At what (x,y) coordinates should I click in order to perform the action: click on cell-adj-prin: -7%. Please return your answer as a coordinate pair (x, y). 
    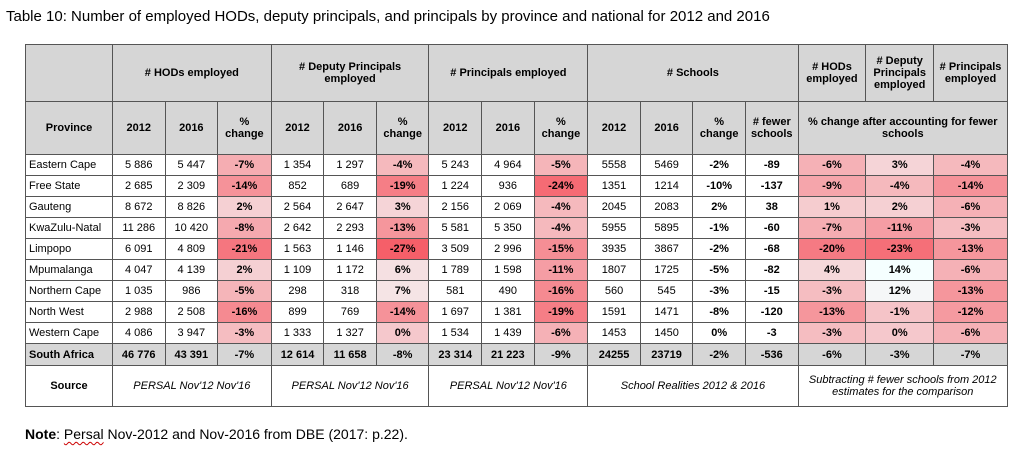
    Looking at the image, I should click on (970, 354).